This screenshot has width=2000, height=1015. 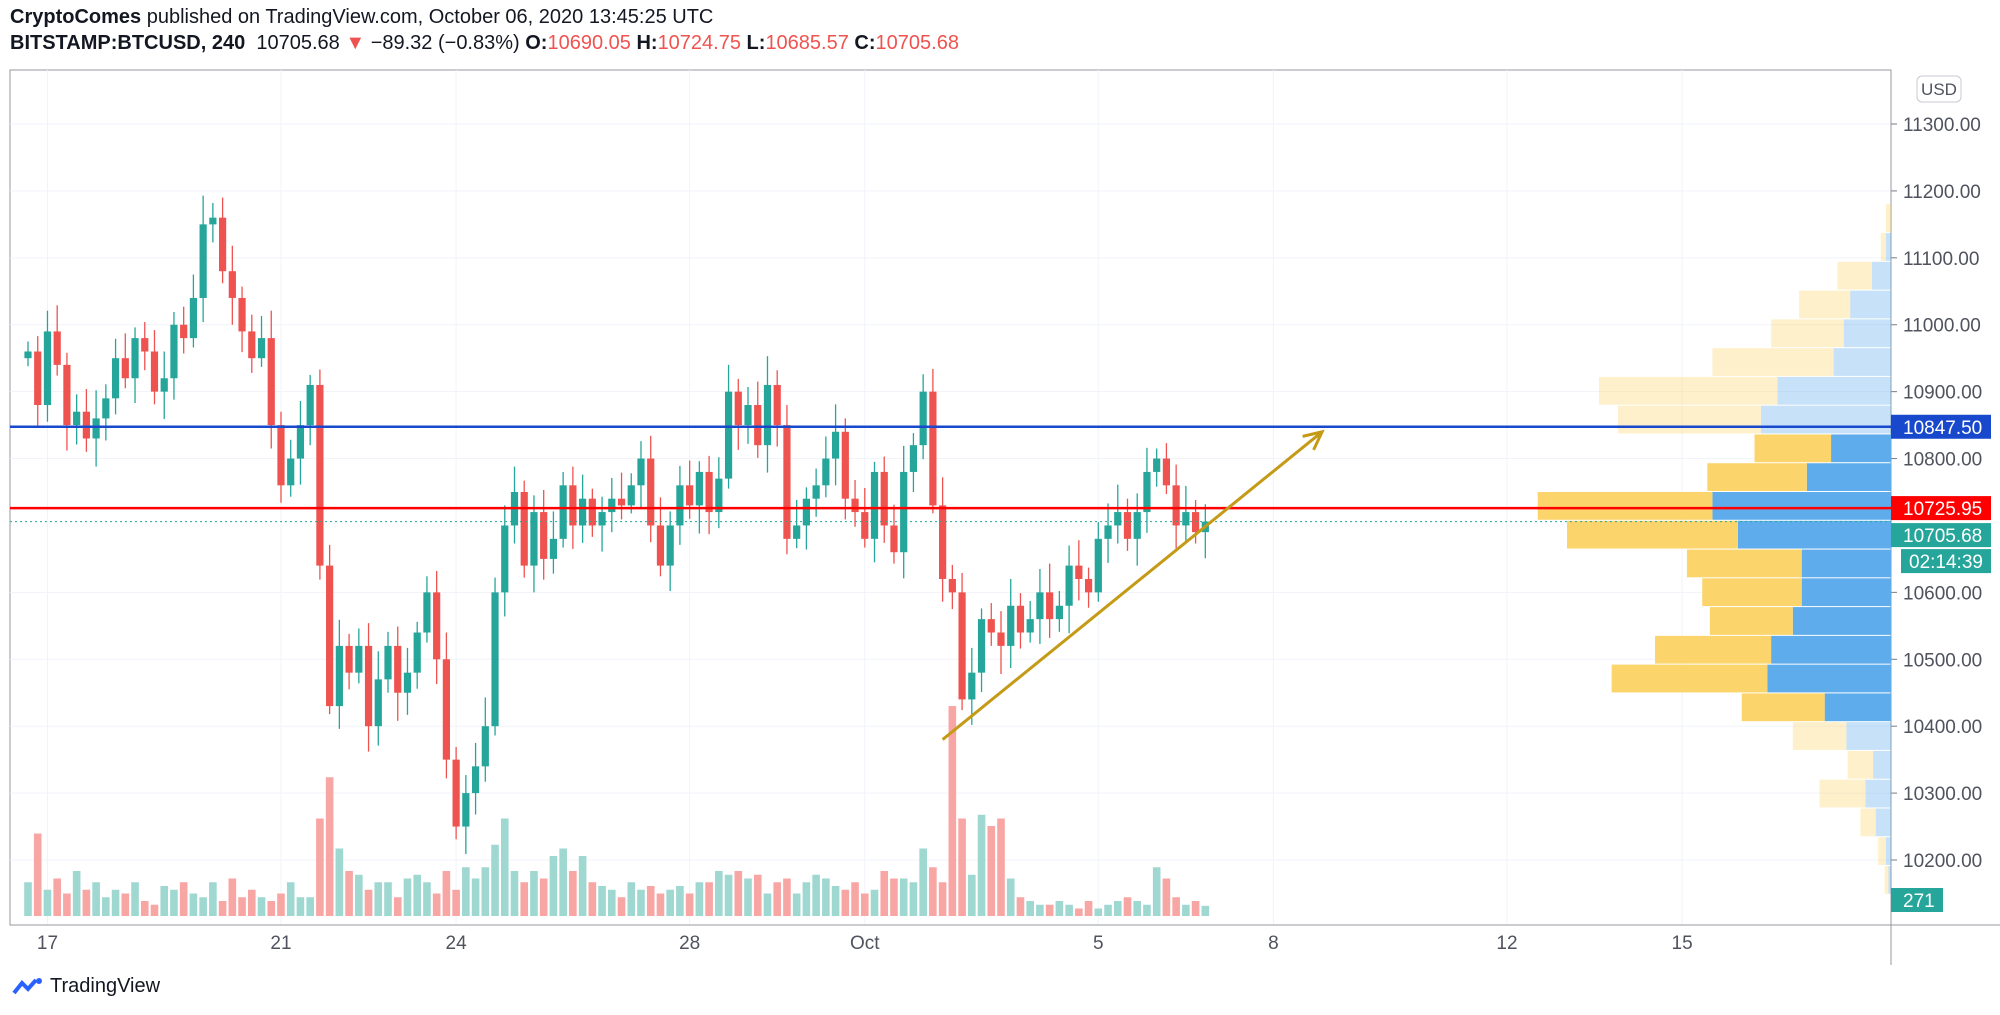 I want to click on time-tick-label: 21, so click(x=280, y=943).